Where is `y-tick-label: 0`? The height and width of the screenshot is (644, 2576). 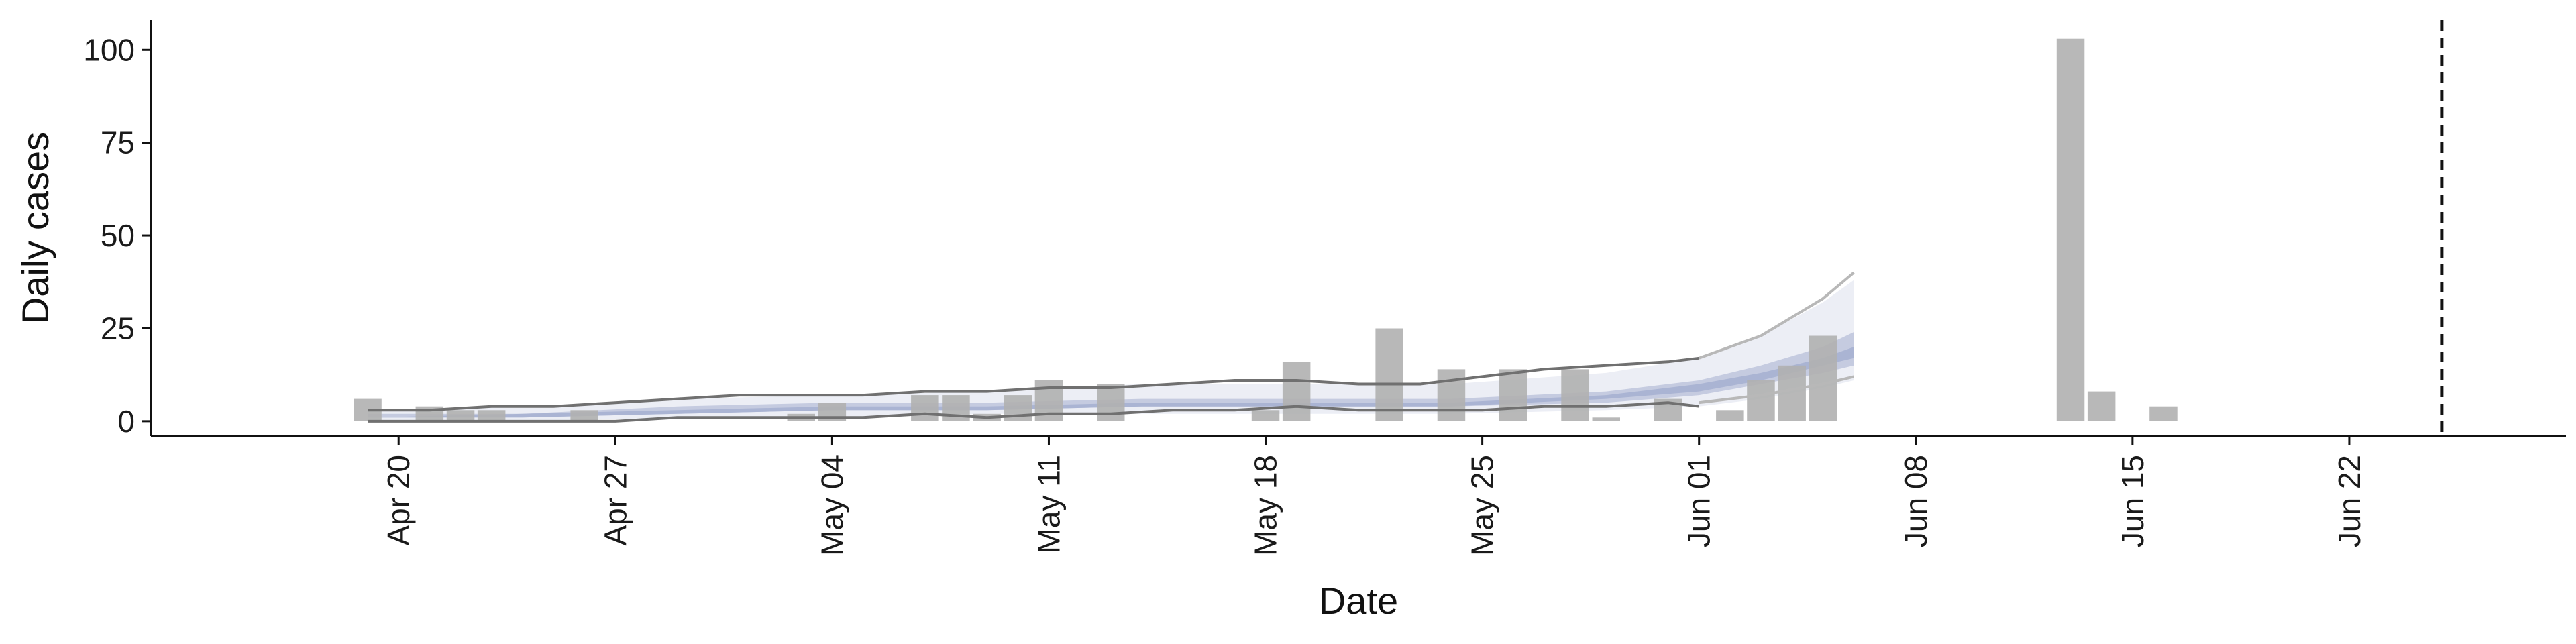 y-tick-label: 0 is located at coordinates (126, 421).